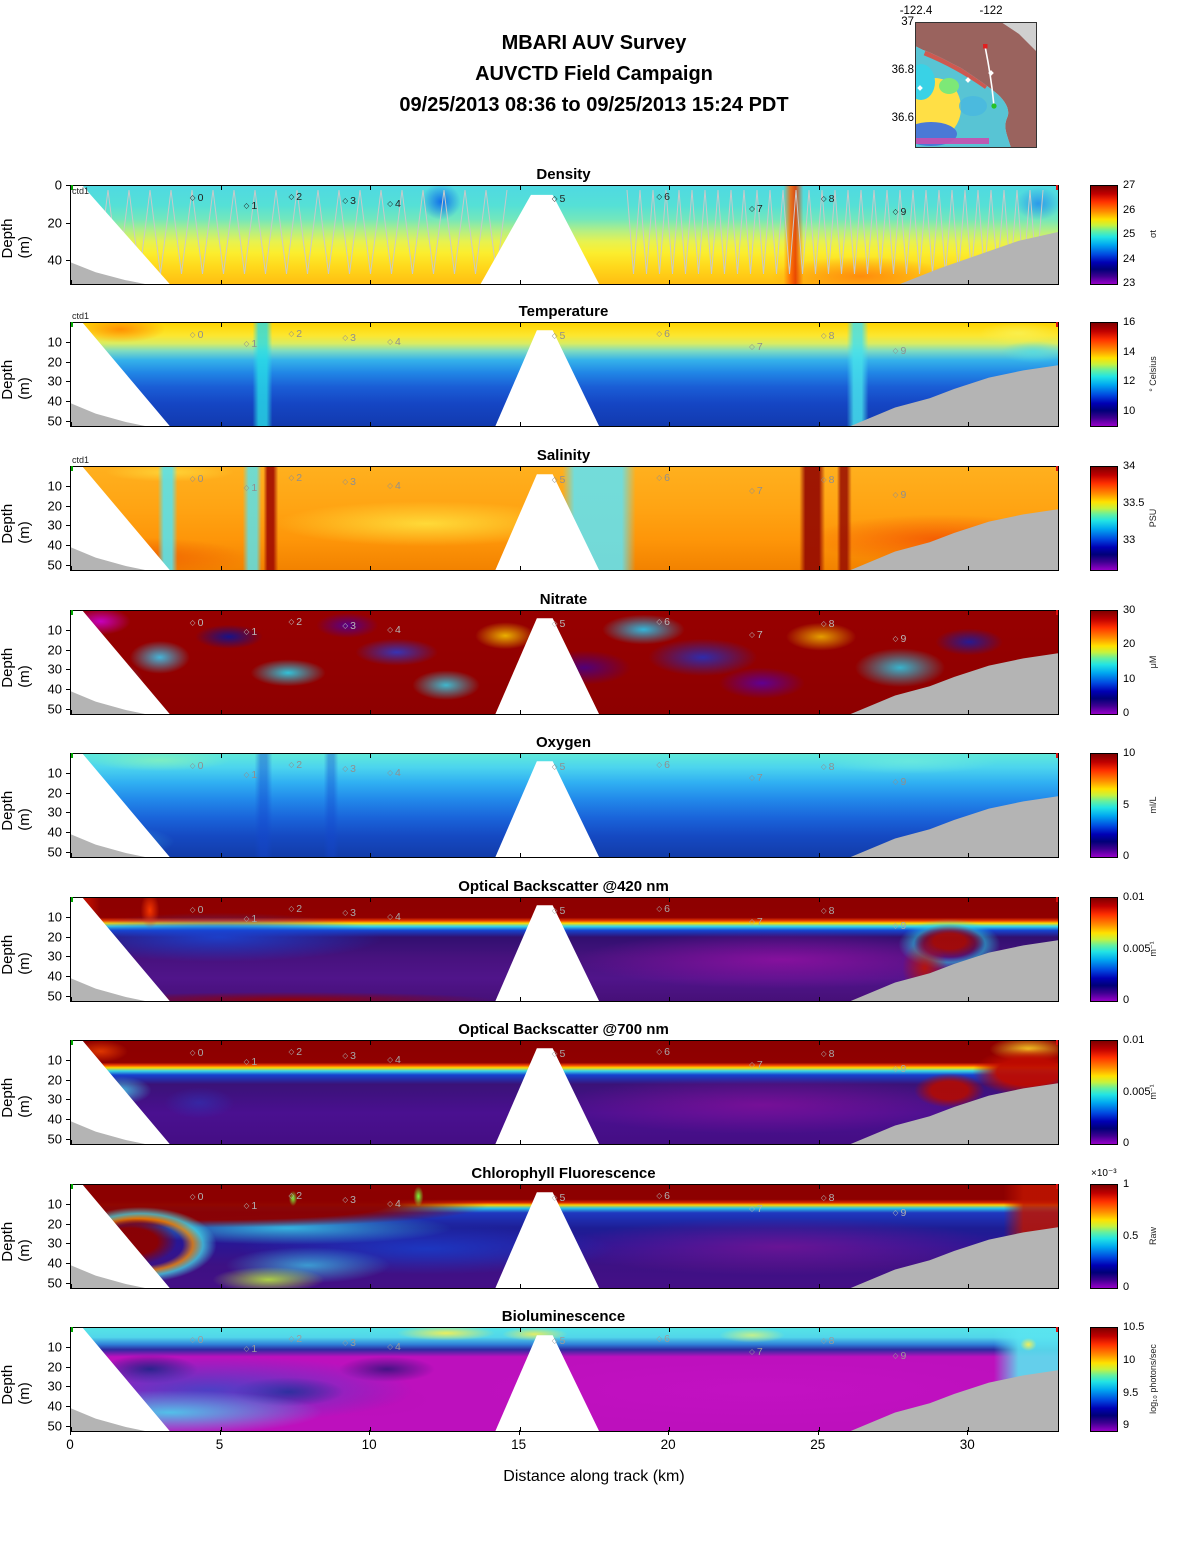 Image resolution: width=1188 pixels, height=1548 pixels. Describe the element at coordinates (1129, 234) in the screenshot. I see `colorbar-tick: 25` at that location.